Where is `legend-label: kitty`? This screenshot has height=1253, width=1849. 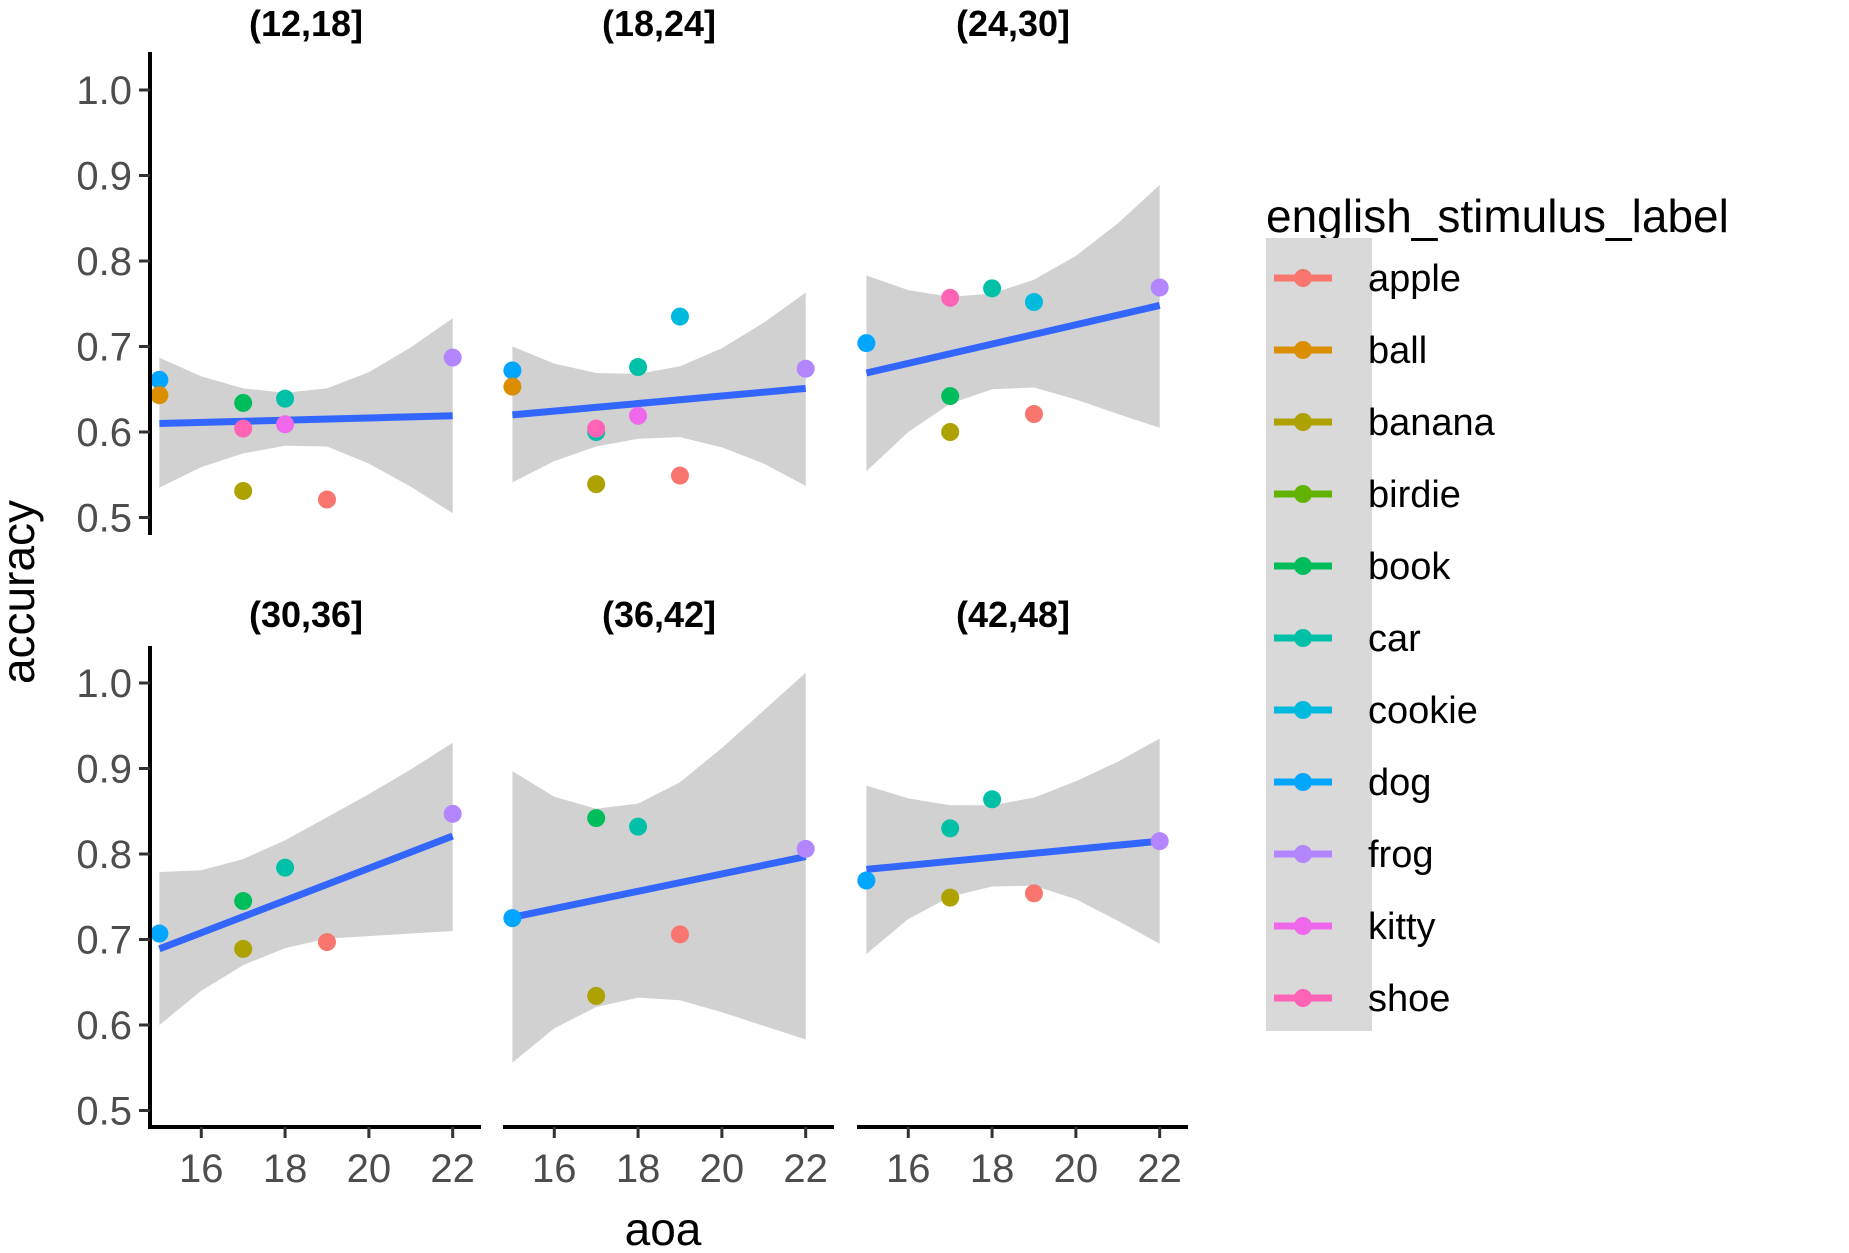
legend-label: kitty is located at coordinates (1402, 927).